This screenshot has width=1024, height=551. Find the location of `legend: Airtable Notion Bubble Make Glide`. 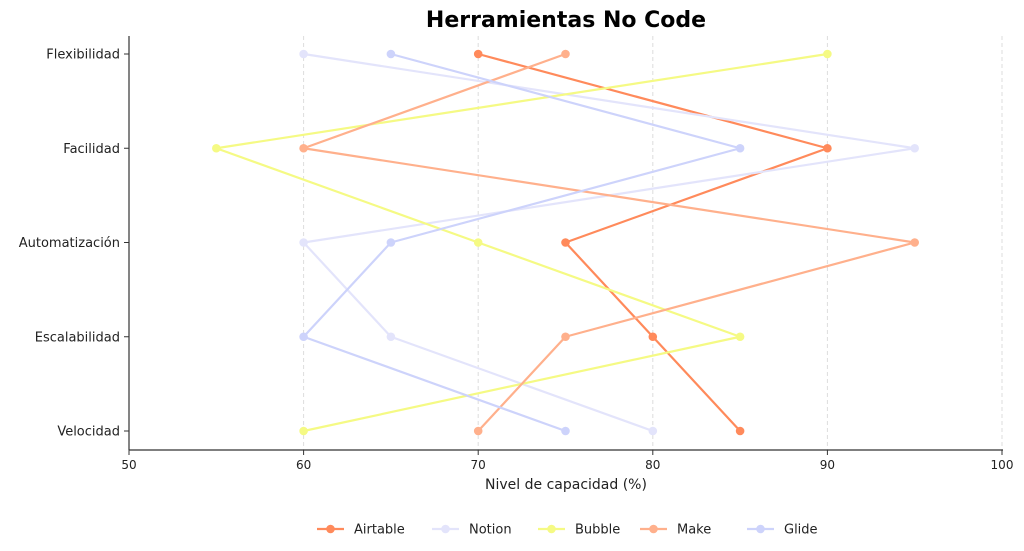

legend: Airtable Notion Bubble Make Glide is located at coordinates (567, 530).